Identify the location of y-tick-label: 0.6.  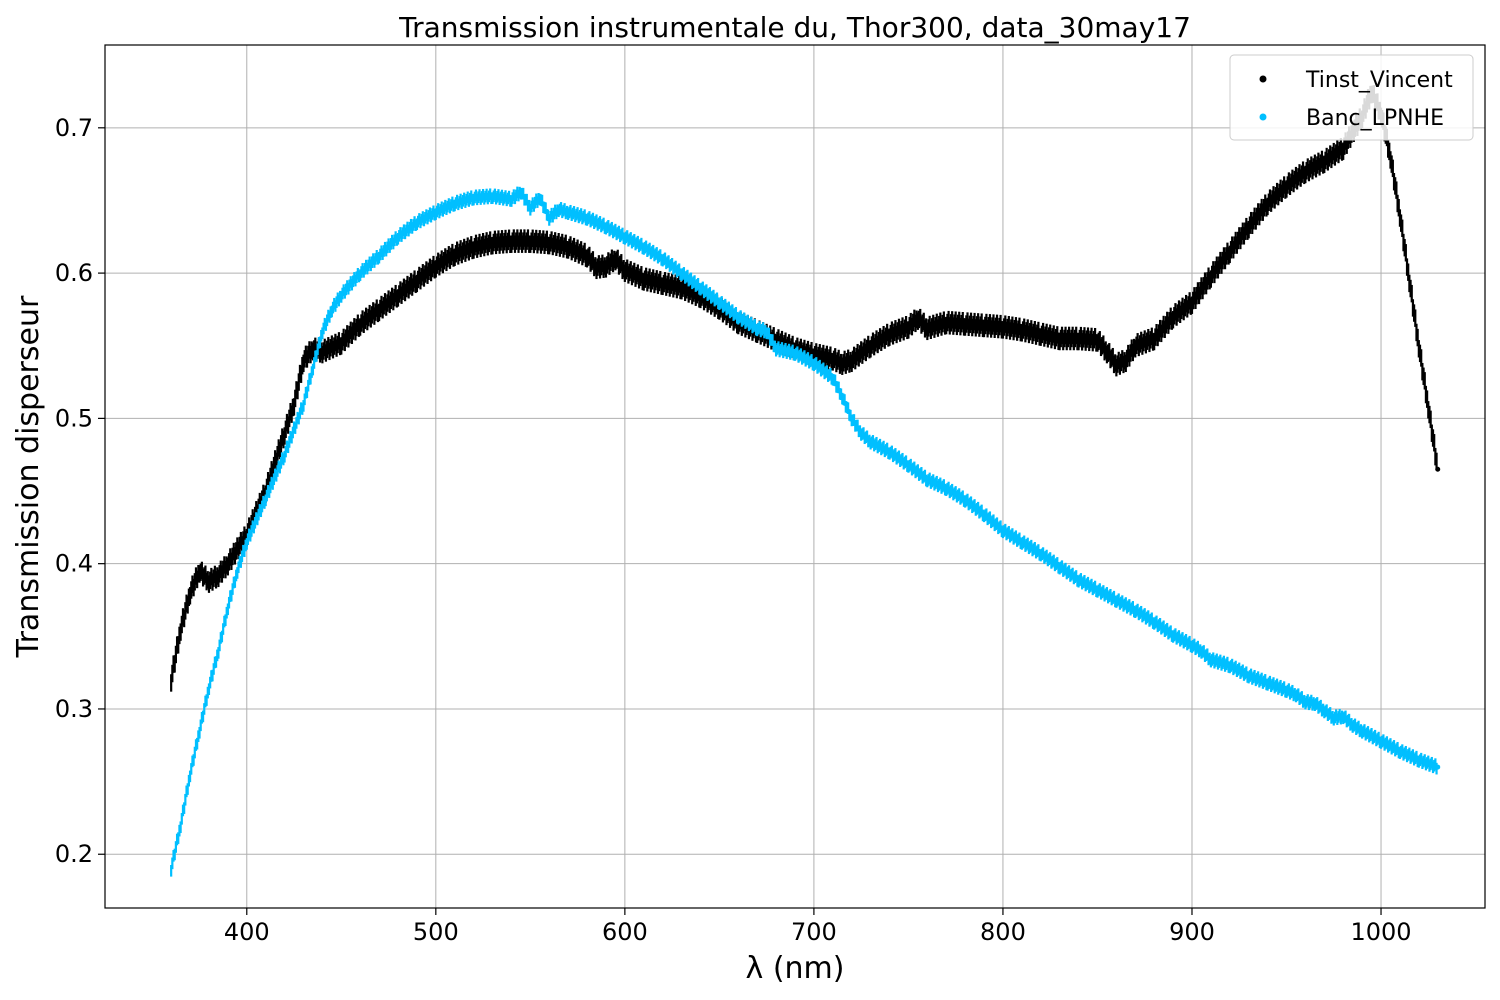
(74, 273).